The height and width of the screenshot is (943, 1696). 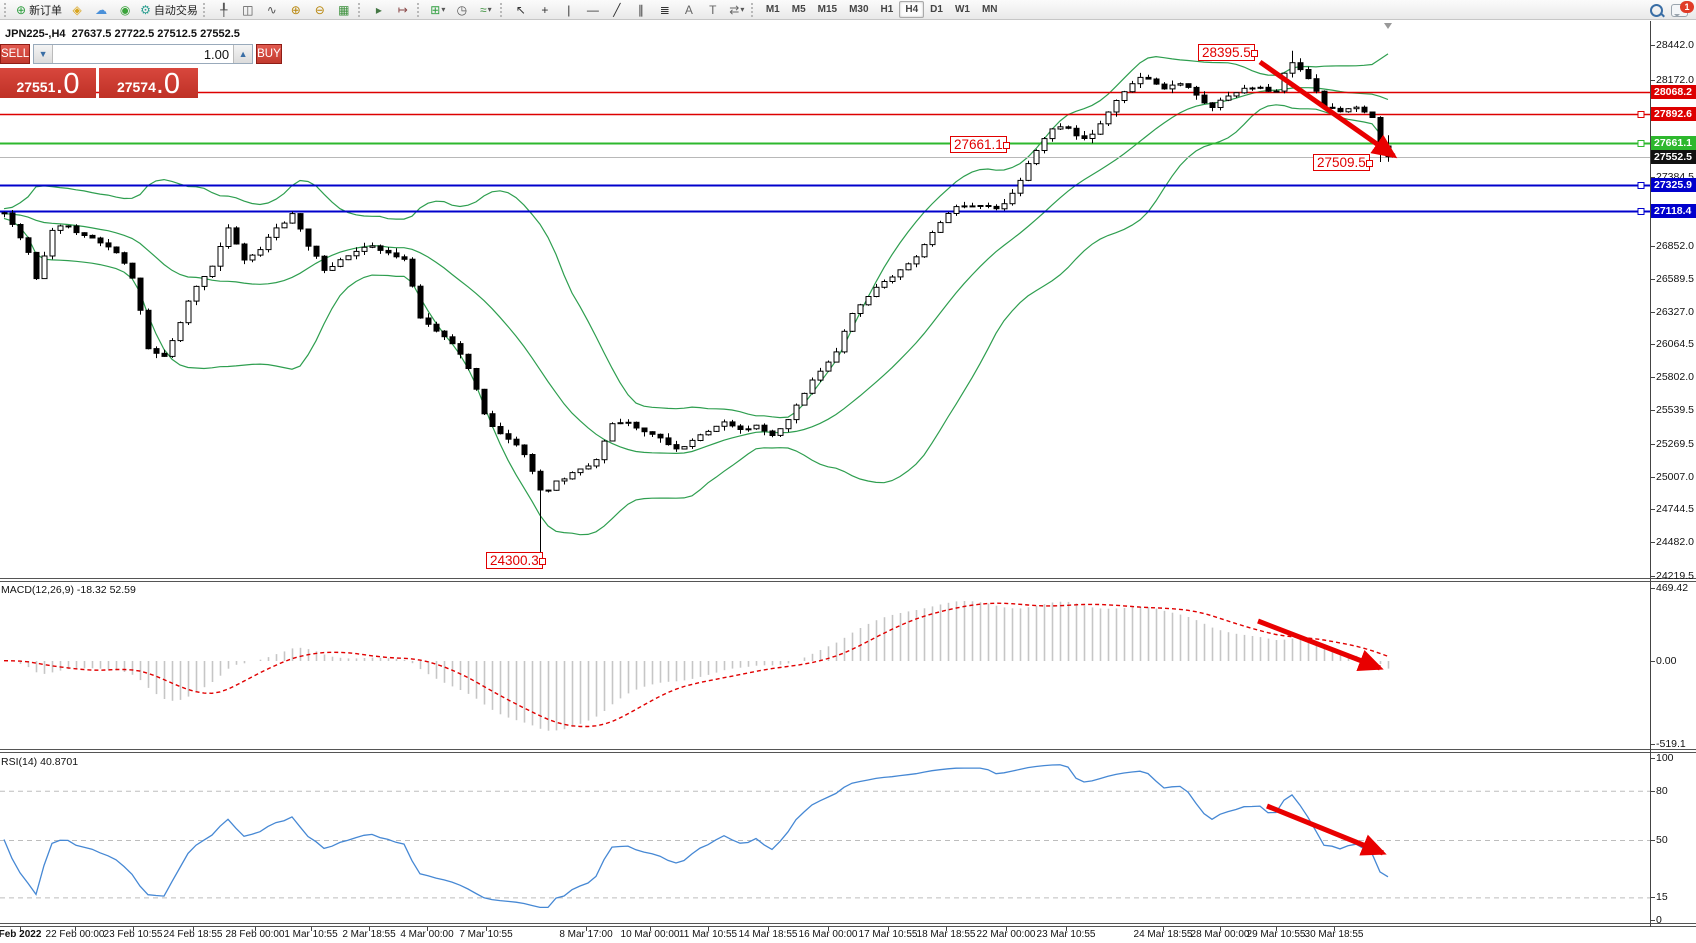 I want to click on signals-icon: ◉, so click(x=125, y=9).